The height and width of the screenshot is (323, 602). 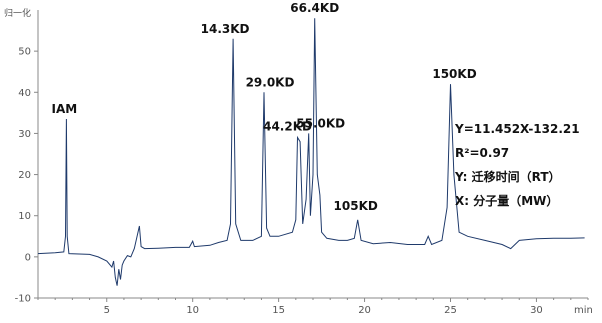 What do you see at coordinates (583, 310) in the screenshot?
I see `x-axis-unit: min` at bounding box center [583, 310].